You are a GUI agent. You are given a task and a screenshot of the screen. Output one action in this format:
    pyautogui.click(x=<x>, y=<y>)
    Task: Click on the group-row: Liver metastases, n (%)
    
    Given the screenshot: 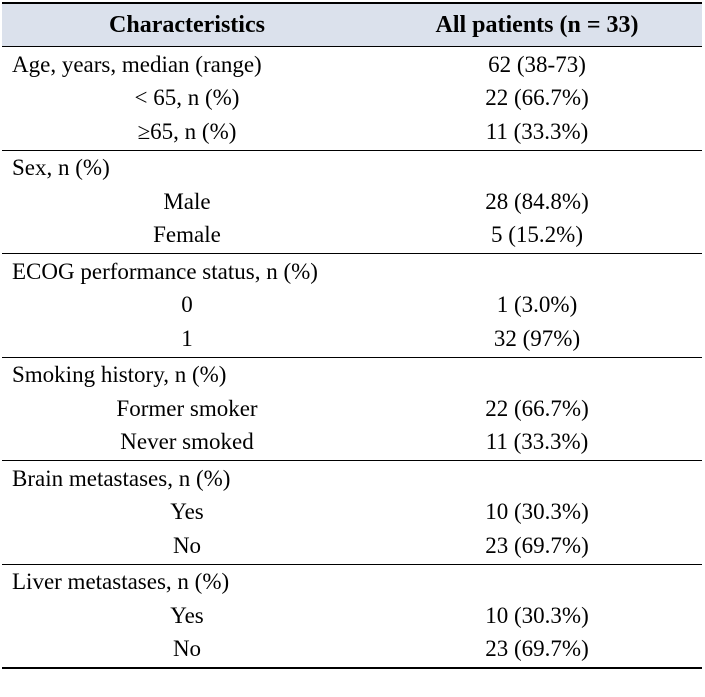 What is the action you would take?
    pyautogui.click(x=352, y=583)
    